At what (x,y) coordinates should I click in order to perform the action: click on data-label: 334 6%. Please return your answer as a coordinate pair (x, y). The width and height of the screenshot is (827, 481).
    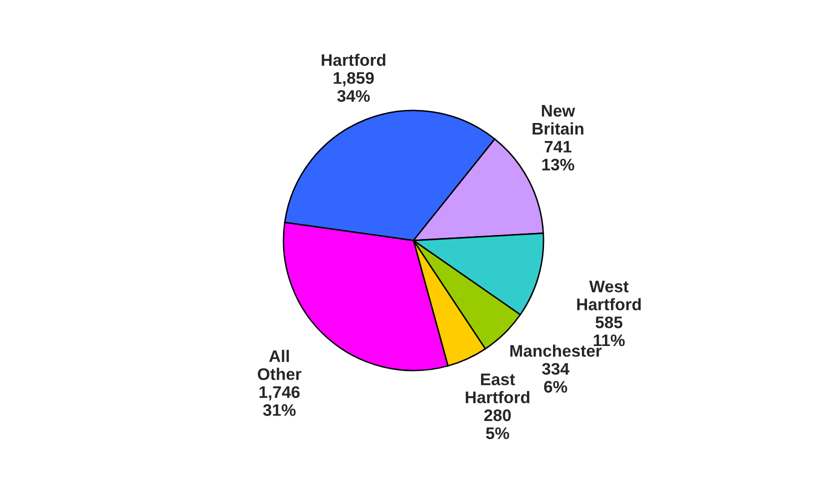
    Looking at the image, I should click on (556, 377).